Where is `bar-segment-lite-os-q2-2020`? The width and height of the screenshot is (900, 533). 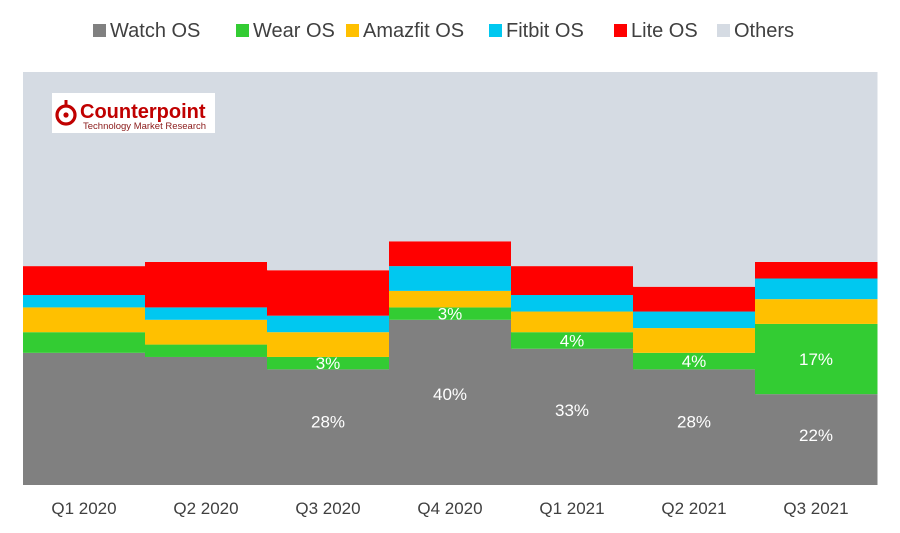 bar-segment-lite-os-q2-2020 is located at coordinates (206, 284).